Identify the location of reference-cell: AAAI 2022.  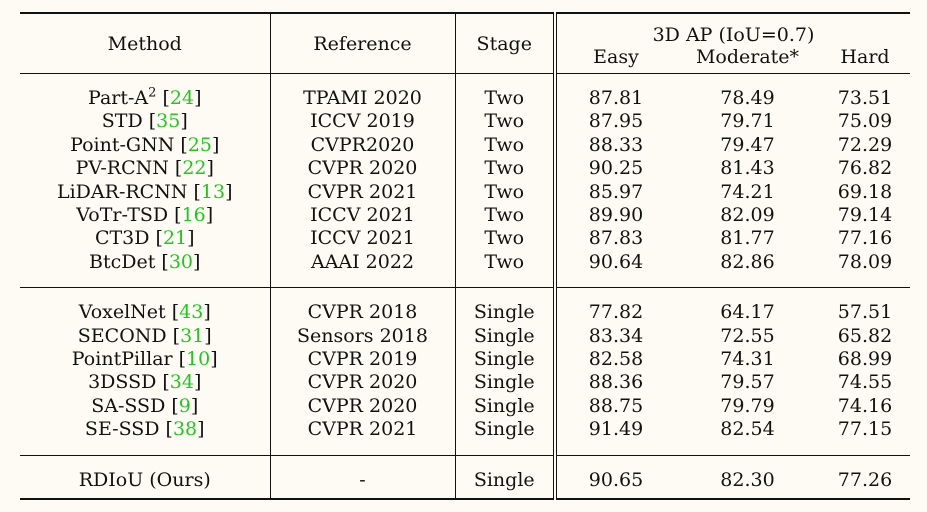
(363, 262).